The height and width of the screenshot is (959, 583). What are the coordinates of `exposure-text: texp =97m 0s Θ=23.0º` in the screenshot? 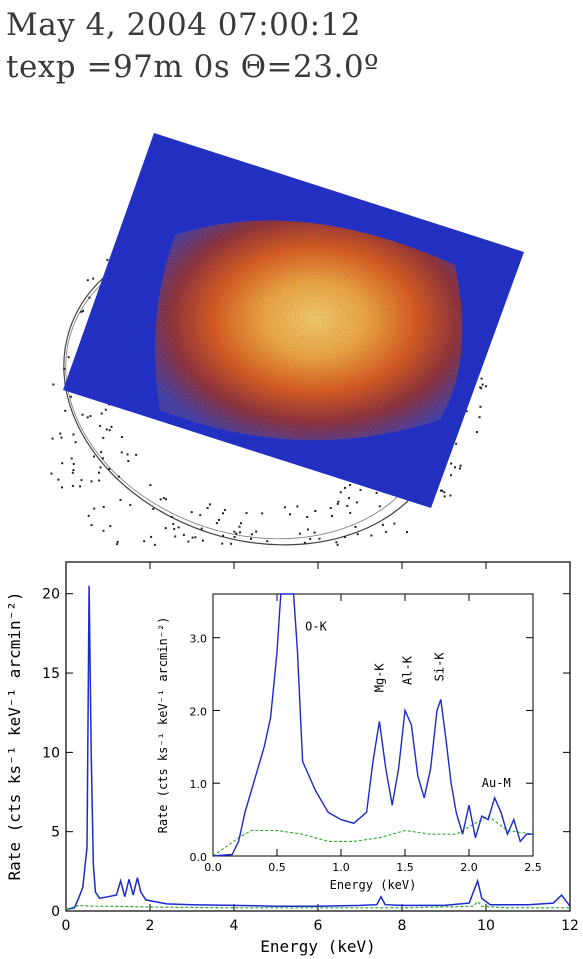 It's located at (193, 67).